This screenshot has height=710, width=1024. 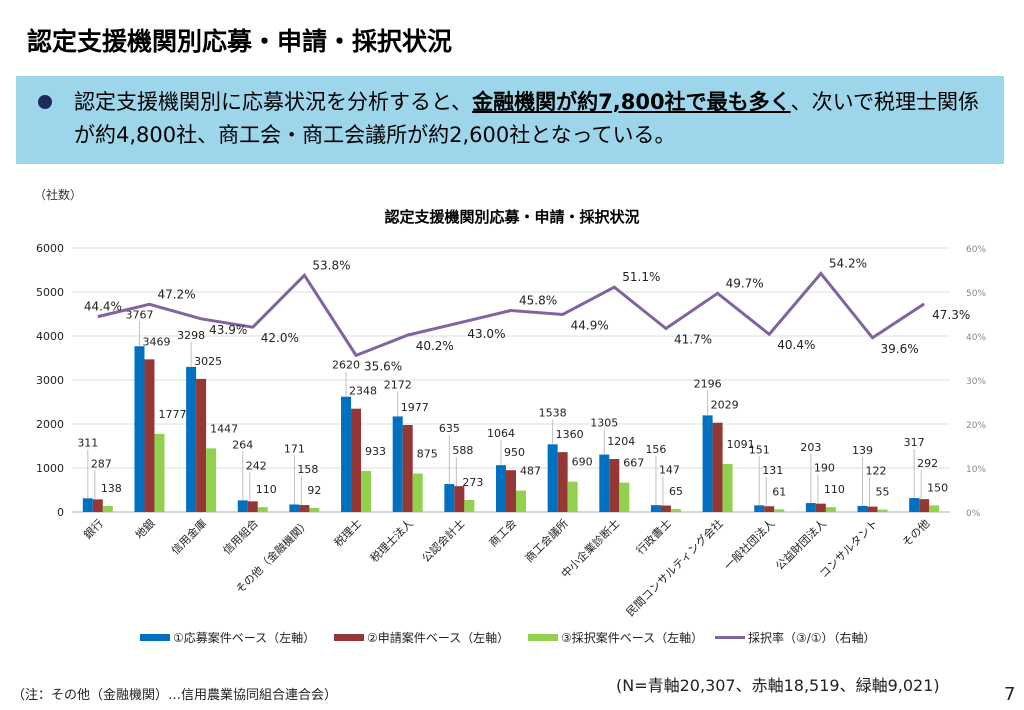 I want to click on chart-title: 認定支援機関別応募・申請・採択状況, so click(x=512, y=217).